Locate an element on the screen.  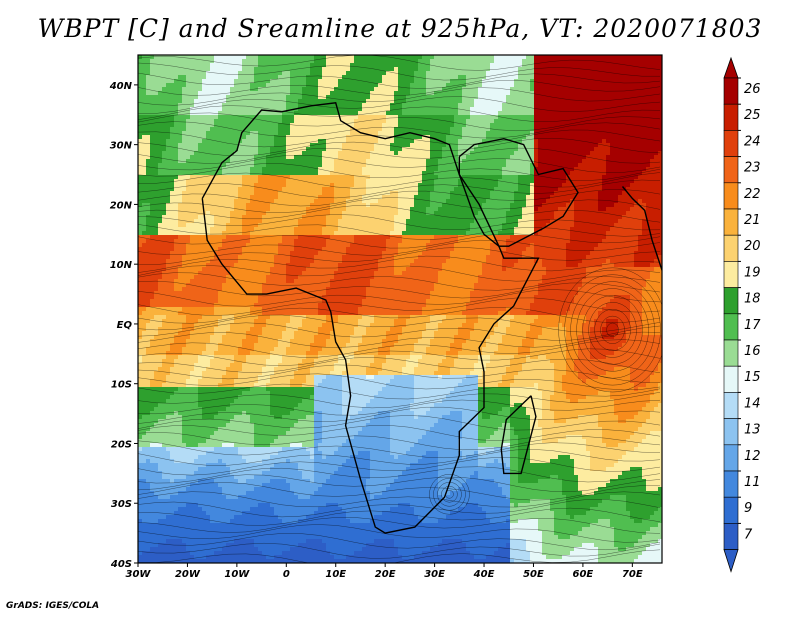
colorbar-label: 17 is located at coordinates (752, 325).